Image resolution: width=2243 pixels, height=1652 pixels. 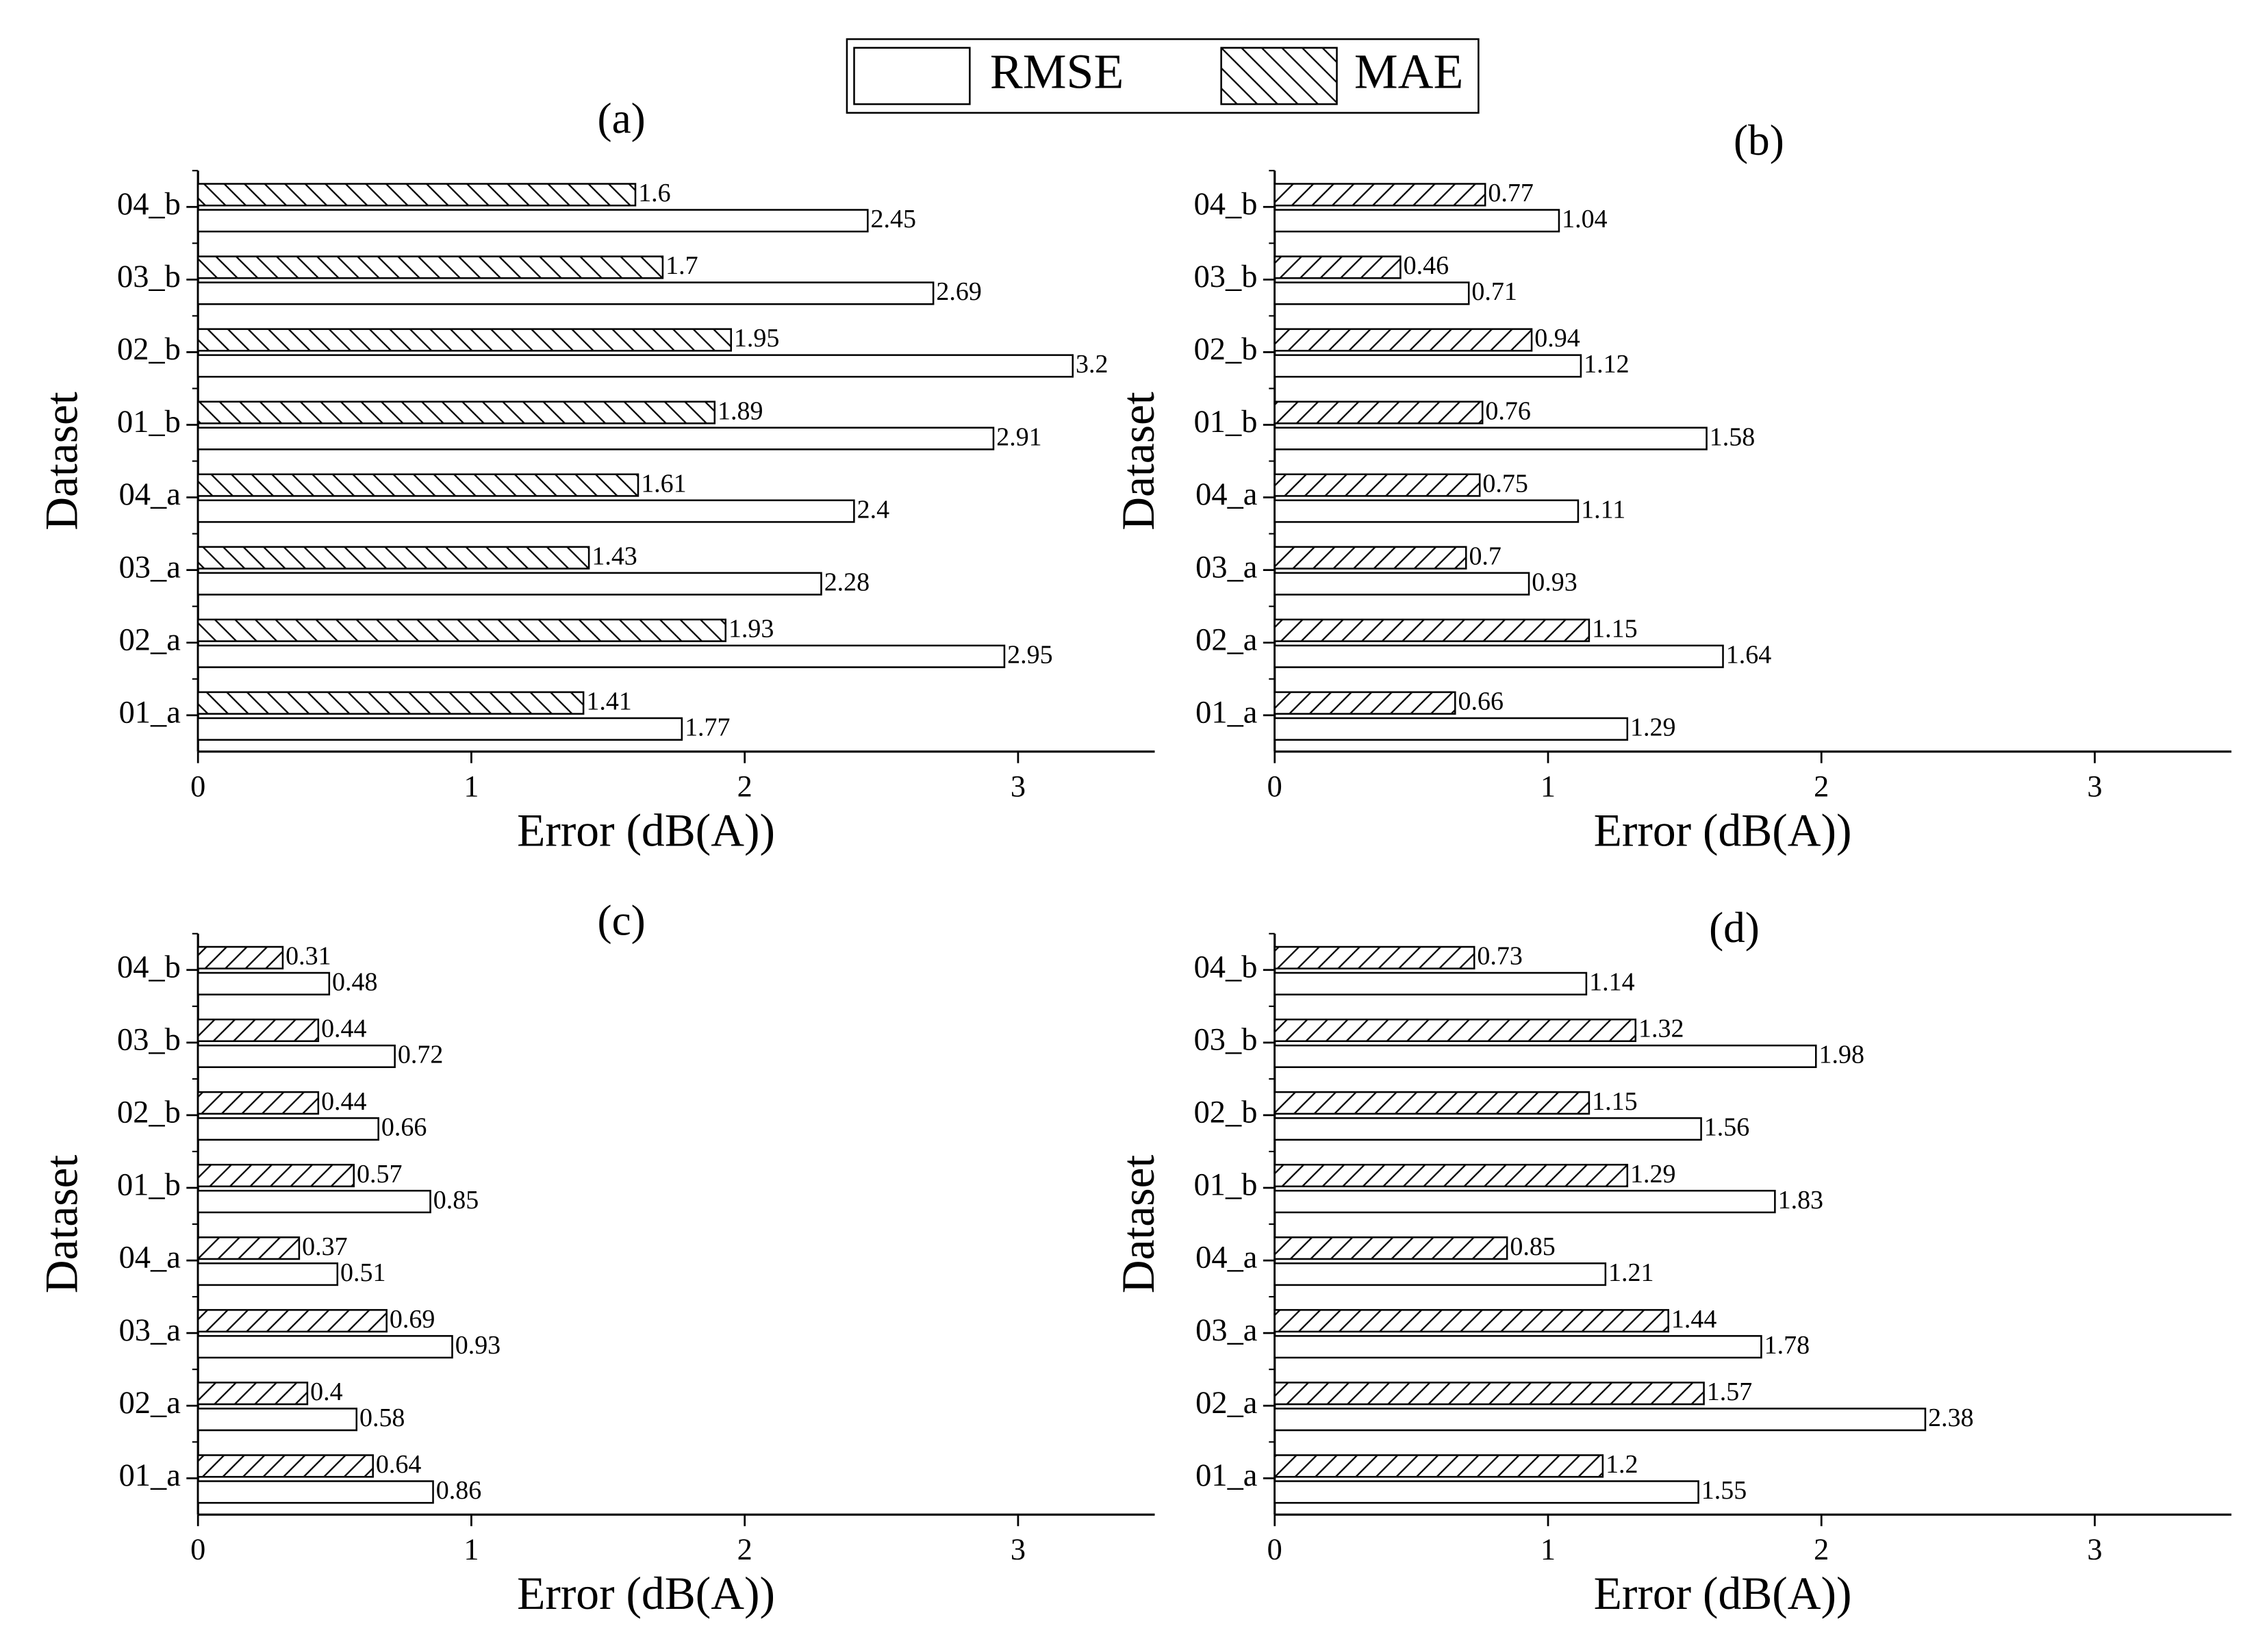 I want to click on value-label: 1.98, so click(x=1842, y=1055).